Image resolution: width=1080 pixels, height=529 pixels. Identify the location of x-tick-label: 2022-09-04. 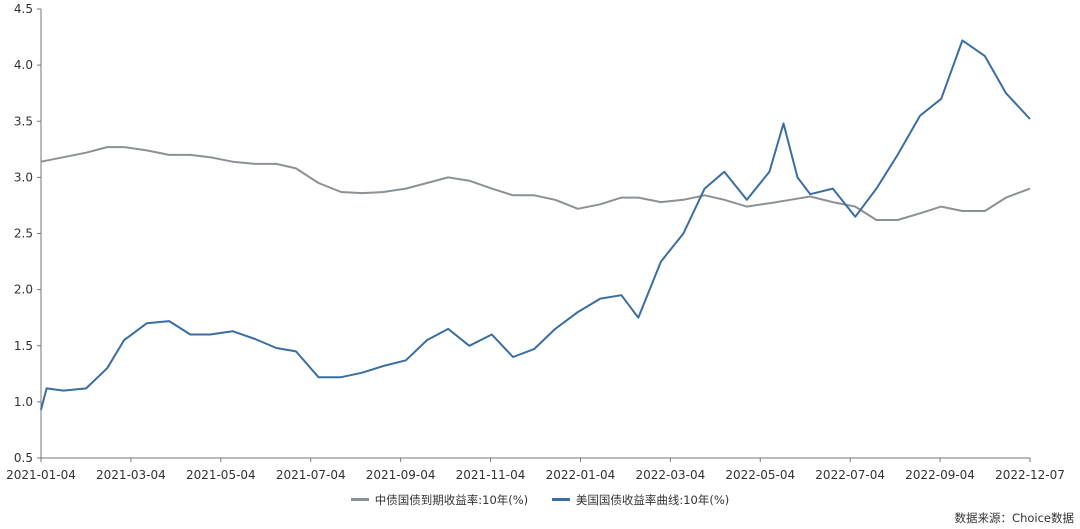
(940, 475).